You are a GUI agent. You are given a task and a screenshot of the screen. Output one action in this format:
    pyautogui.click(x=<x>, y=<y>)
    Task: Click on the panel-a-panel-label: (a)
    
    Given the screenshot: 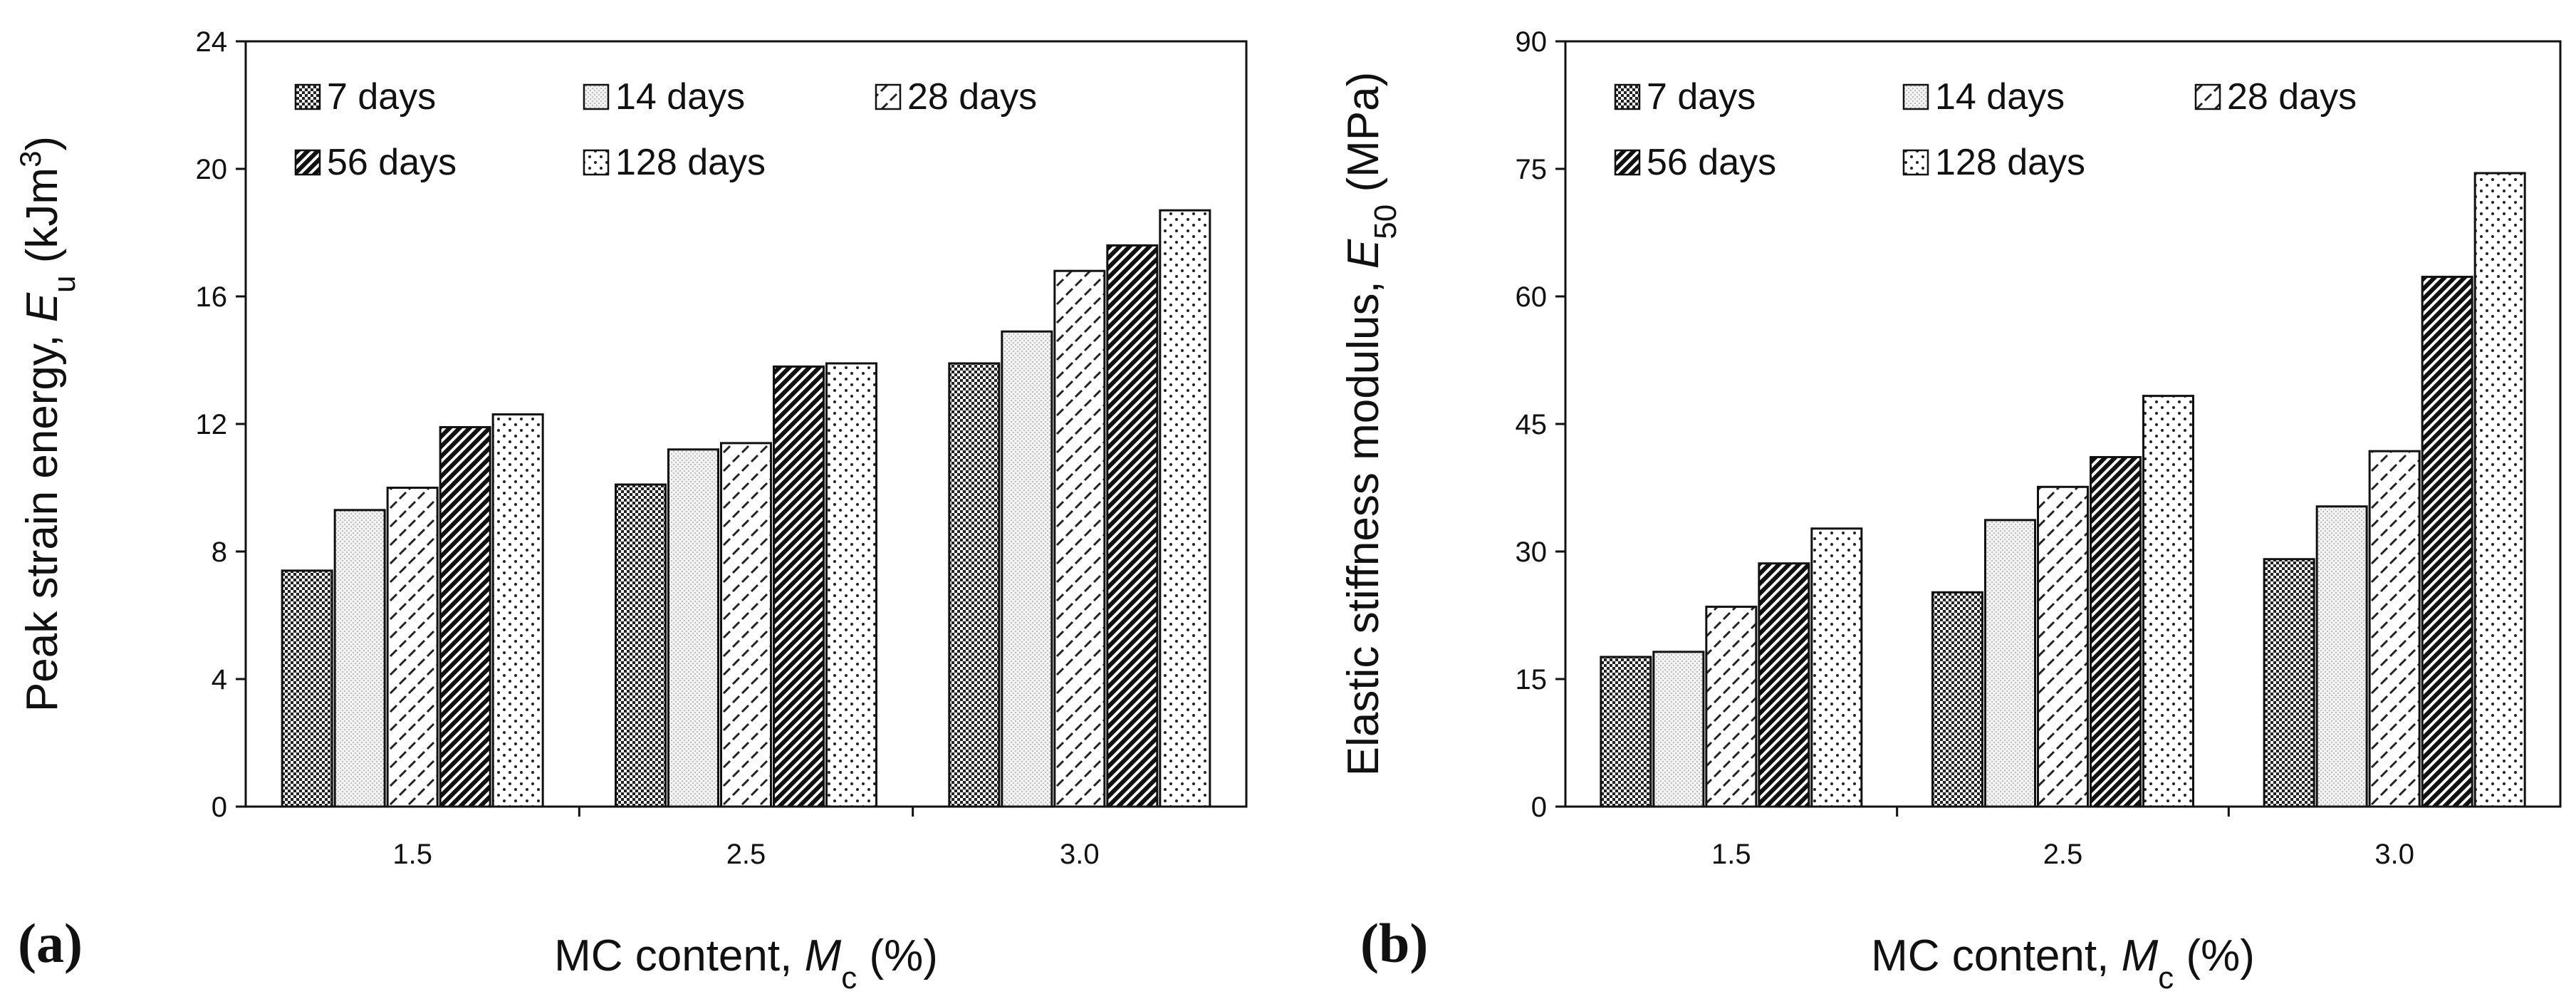 What is the action you would take?
    pyautogui.click(x=50, y=943)
    